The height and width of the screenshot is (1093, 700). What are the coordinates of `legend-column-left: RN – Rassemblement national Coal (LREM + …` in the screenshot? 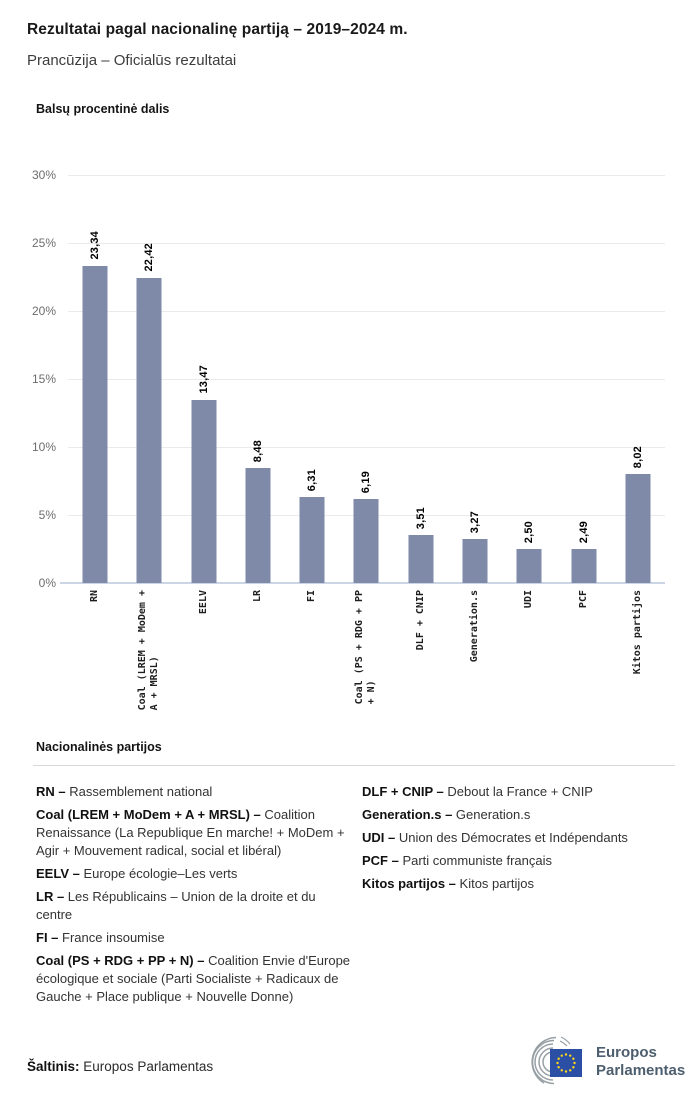 It's located at (194, 897).